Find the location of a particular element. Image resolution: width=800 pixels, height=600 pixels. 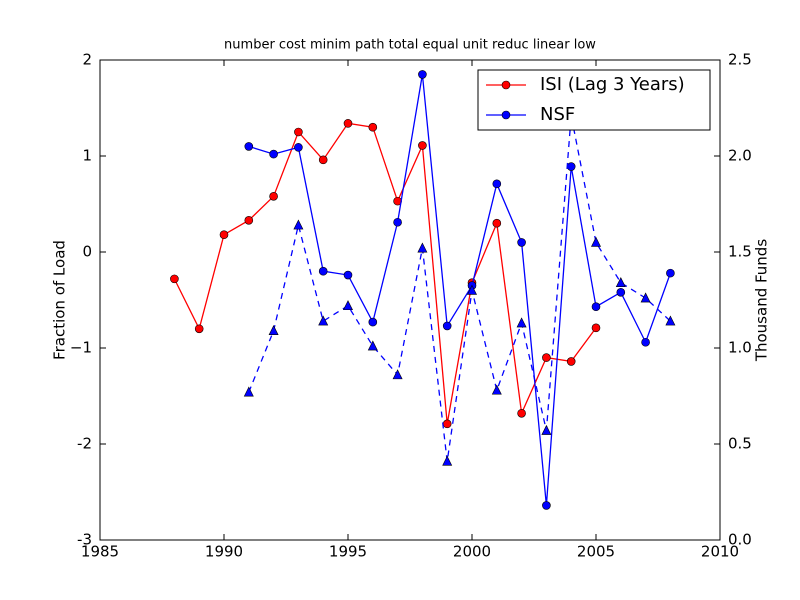

y-tick-label: −1 is located at coordinates (81, 348).